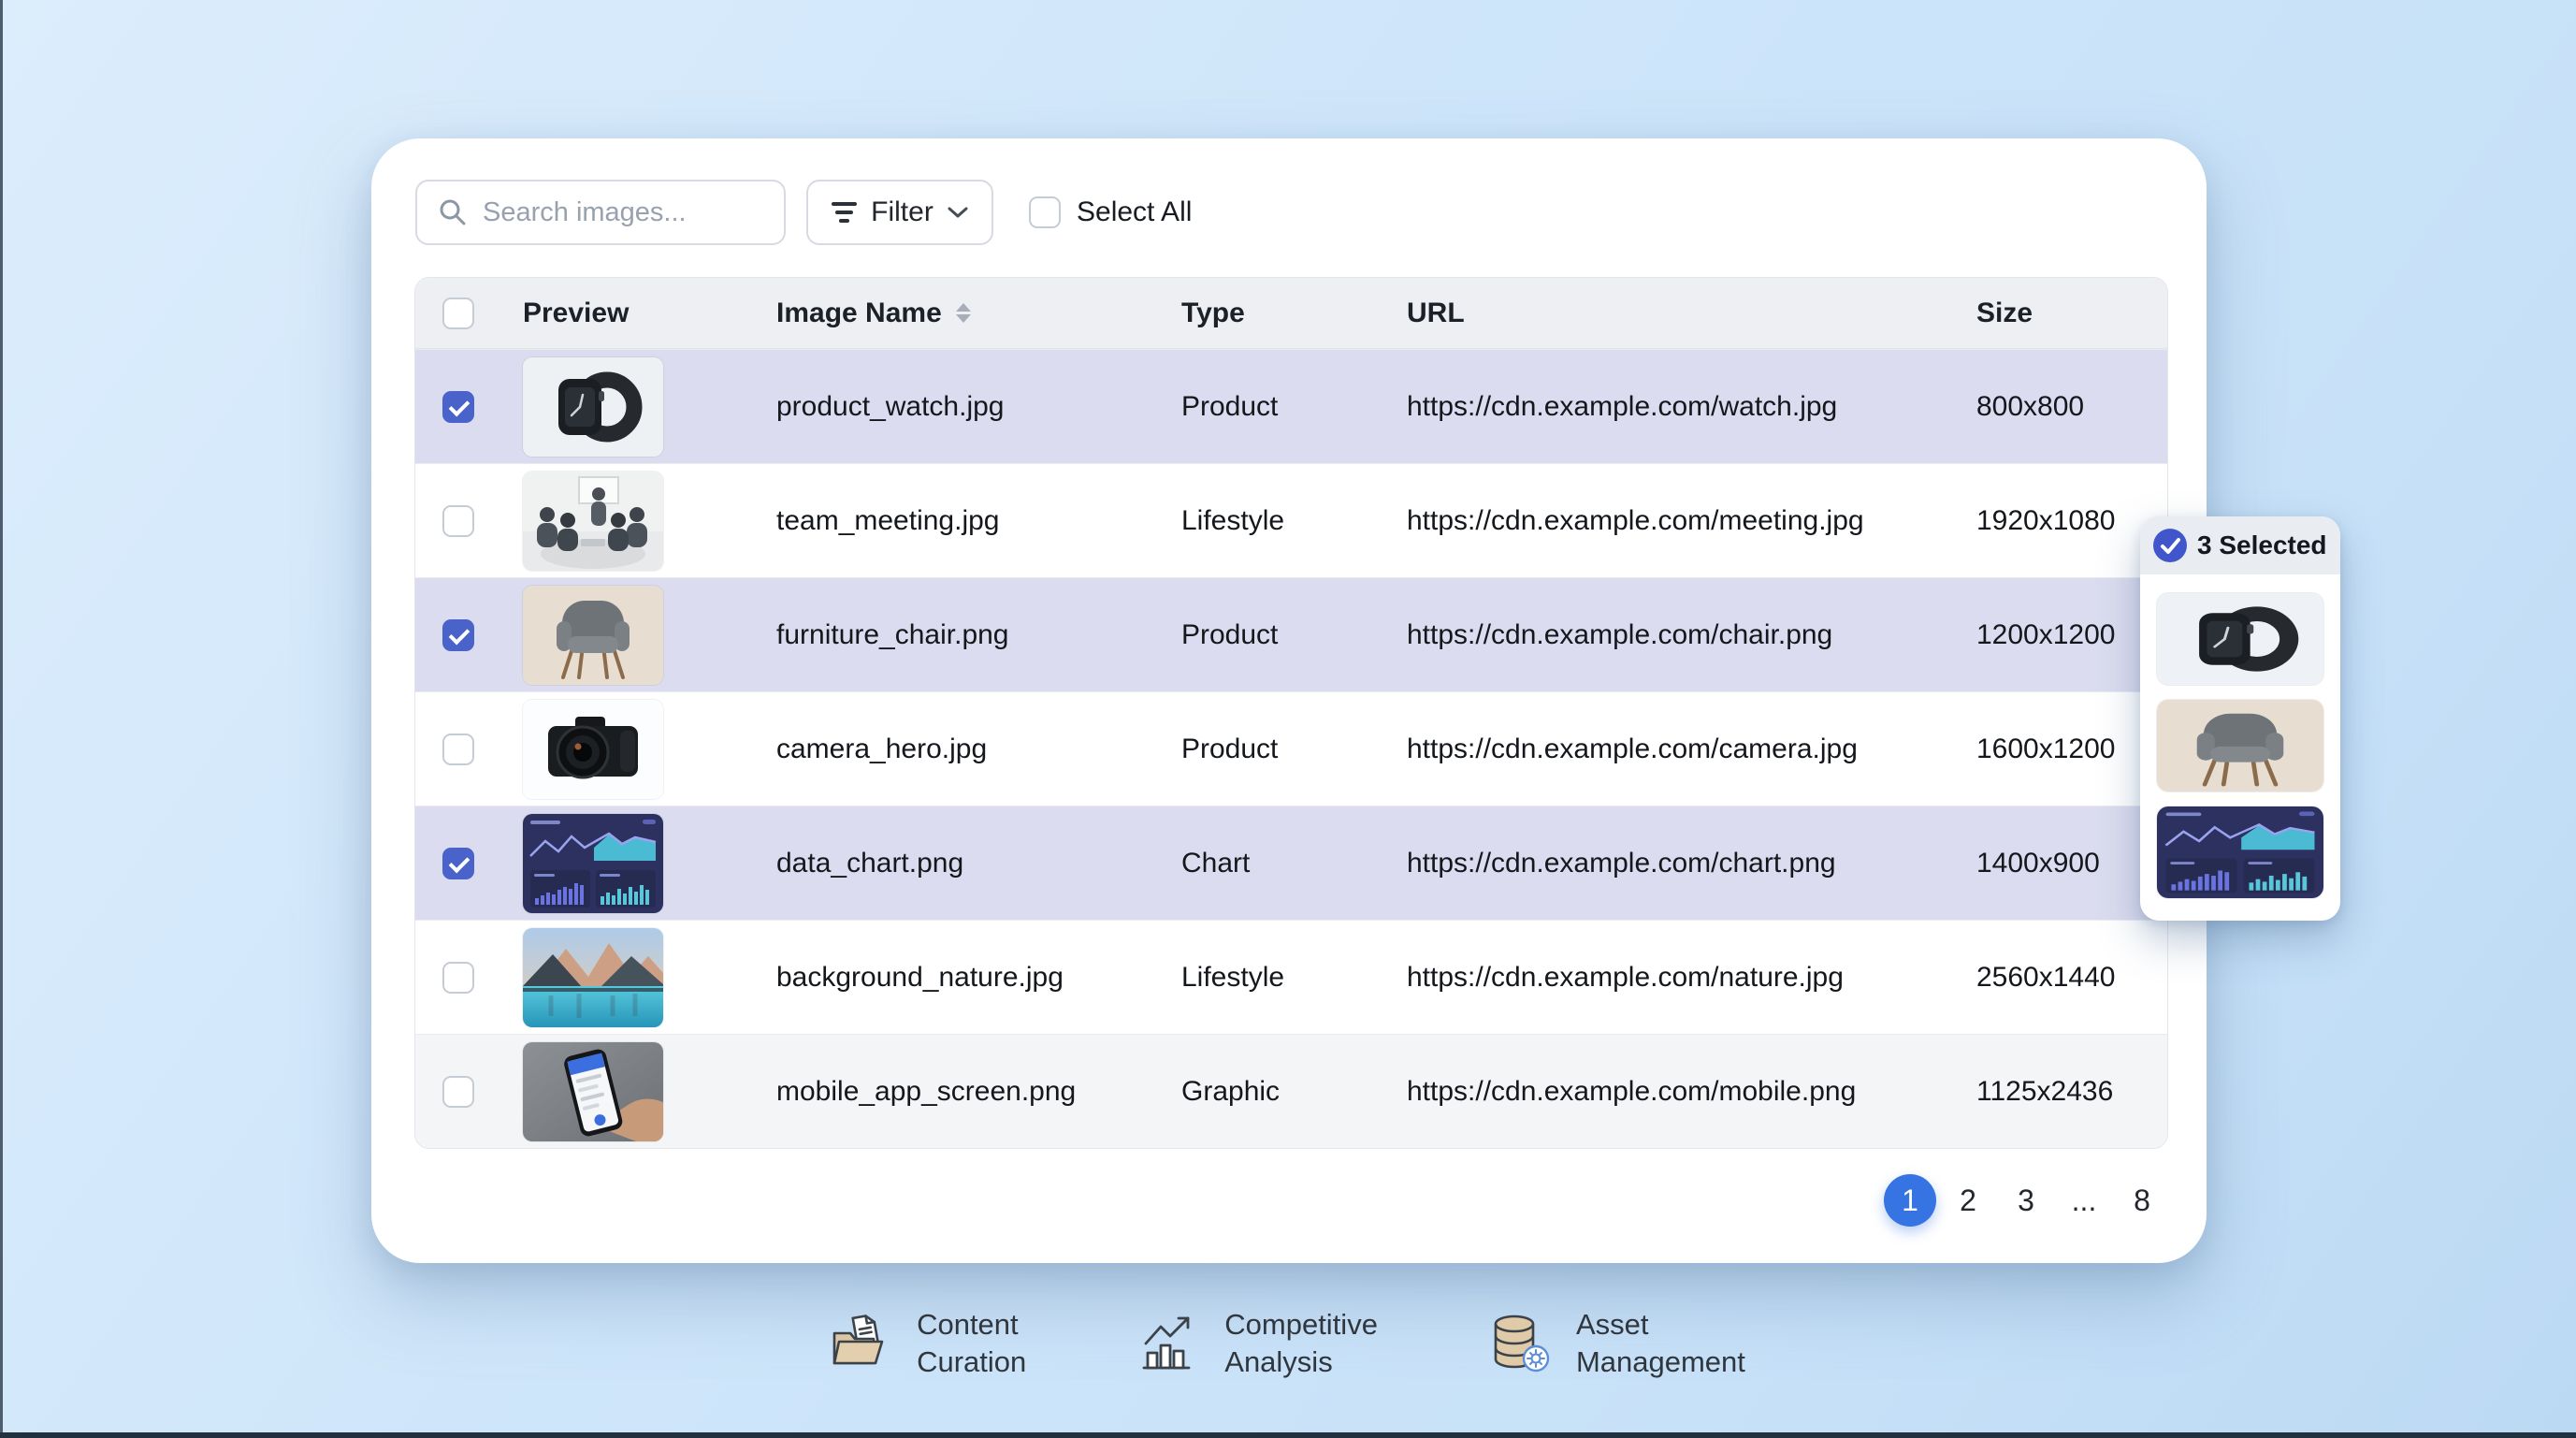 The height and width of the screenshot is (1438, 2576). Describe the element at coordinates (2030, 406) in the screenshot. I see `image-size: 800x800` at that location.